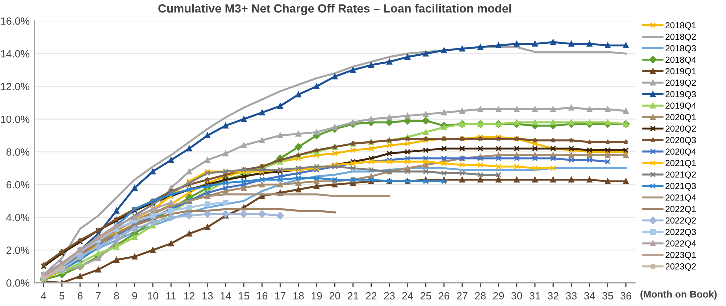  What do you see at coordinates (681, 152) in the screenshot?
I see `legend-label: 2020Q4` at bounding box center [681, 152].